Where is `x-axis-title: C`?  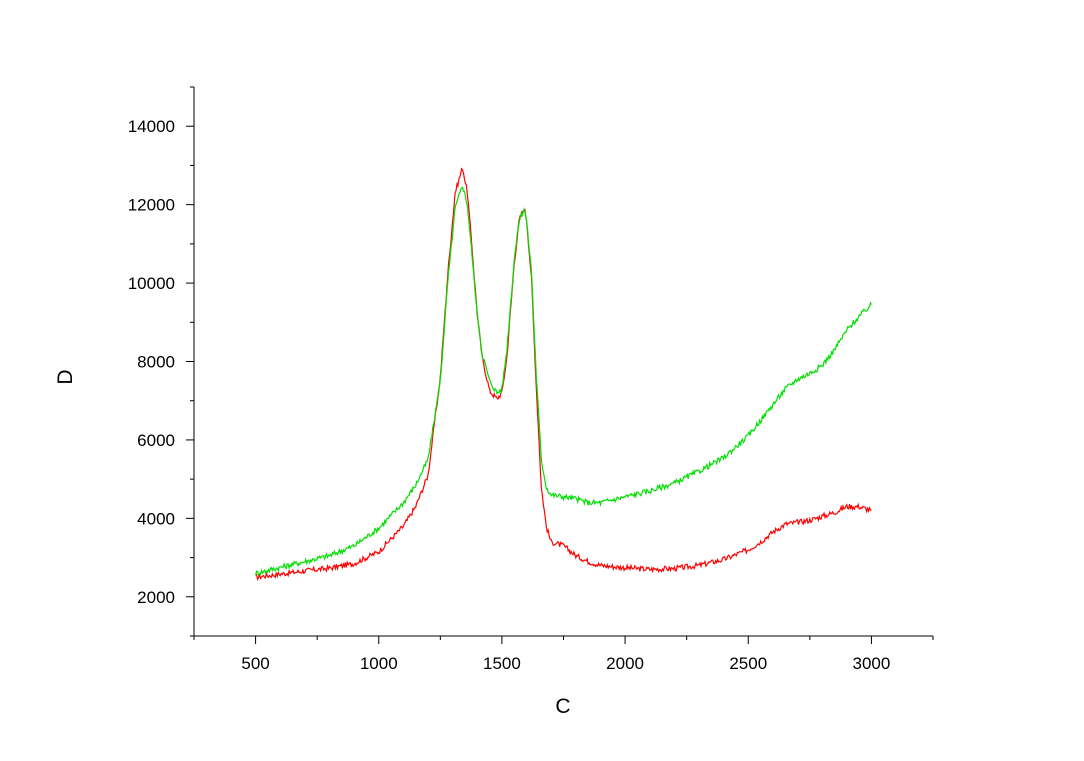
x-axis-title: C is located at coordinates (562, 706).